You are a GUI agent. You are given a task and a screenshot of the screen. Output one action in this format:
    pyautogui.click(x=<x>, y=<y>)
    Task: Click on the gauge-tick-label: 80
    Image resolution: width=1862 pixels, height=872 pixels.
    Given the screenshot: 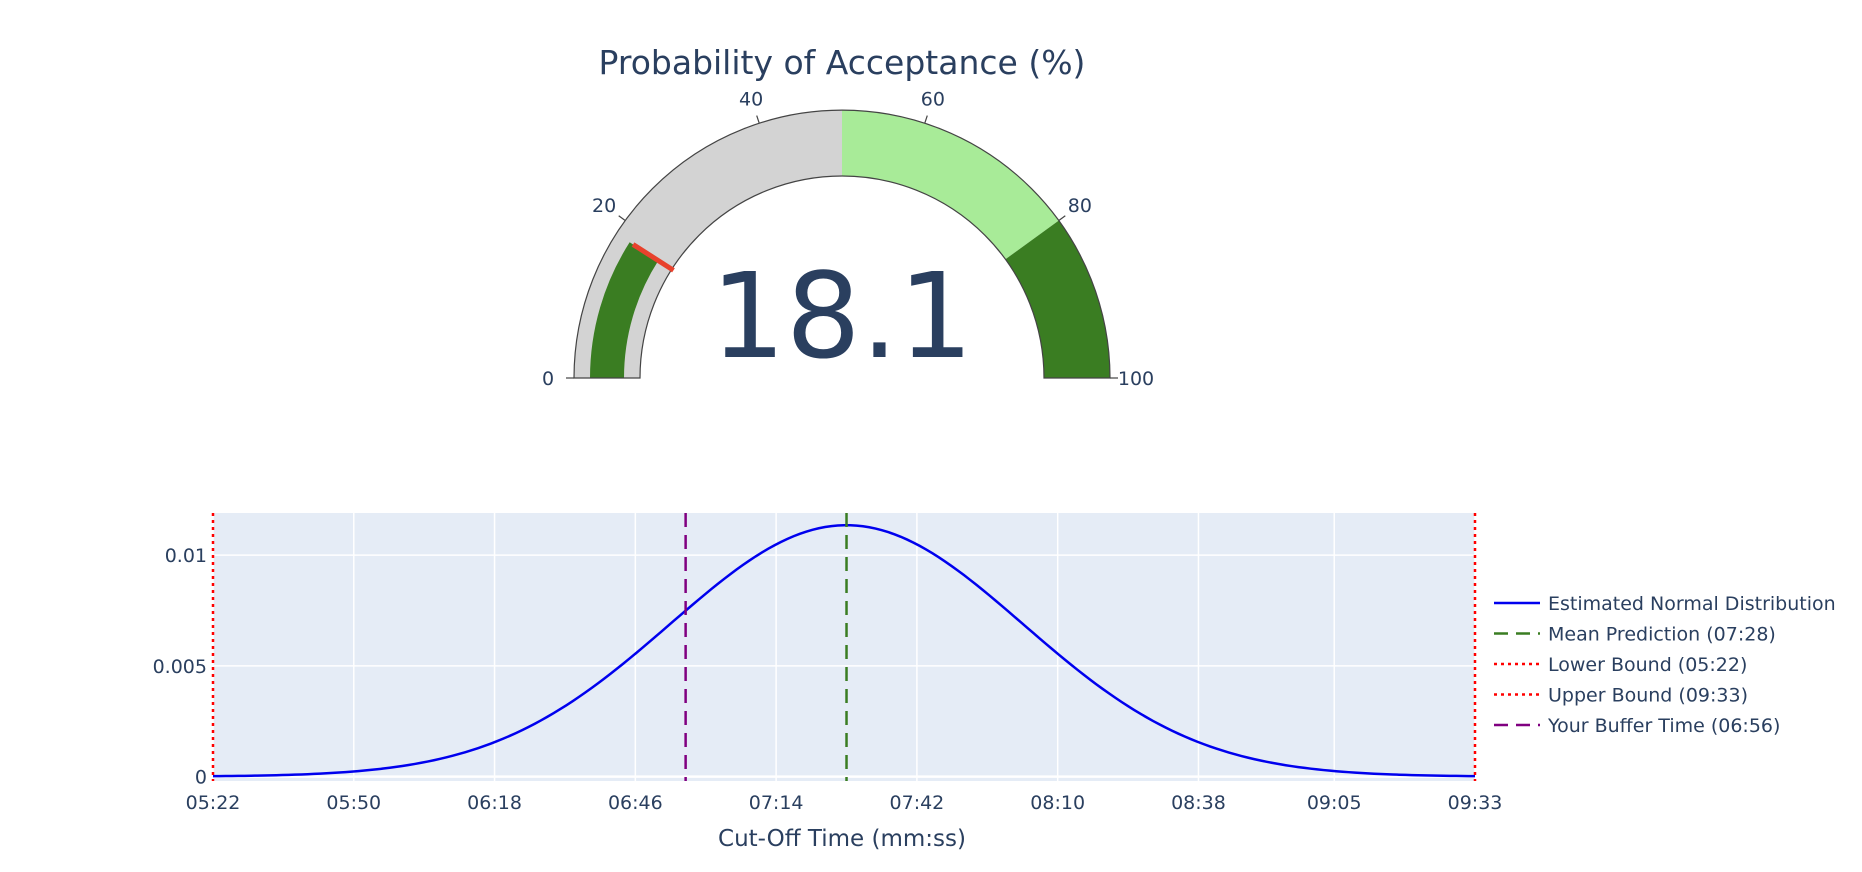 What is the action you would take?
    pyautogui.click(x=1080, y=206)
    